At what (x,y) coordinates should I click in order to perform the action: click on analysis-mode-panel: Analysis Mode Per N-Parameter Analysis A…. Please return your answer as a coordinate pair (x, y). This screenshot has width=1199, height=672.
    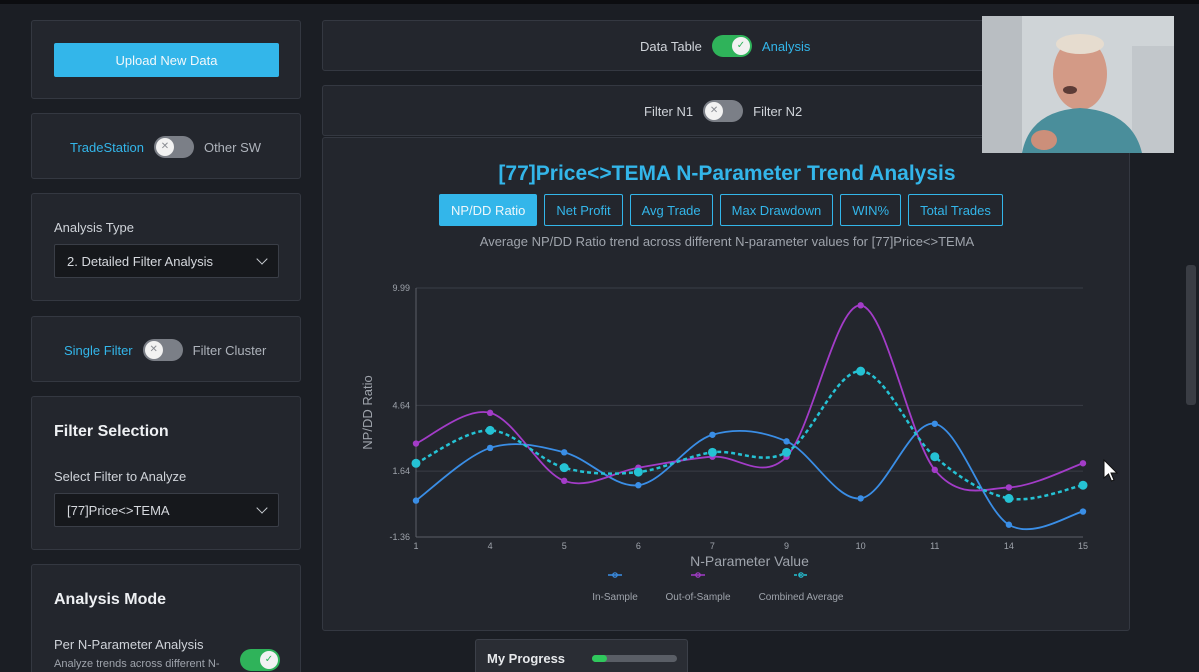
    Looking at the image, I should click on (166, 618).